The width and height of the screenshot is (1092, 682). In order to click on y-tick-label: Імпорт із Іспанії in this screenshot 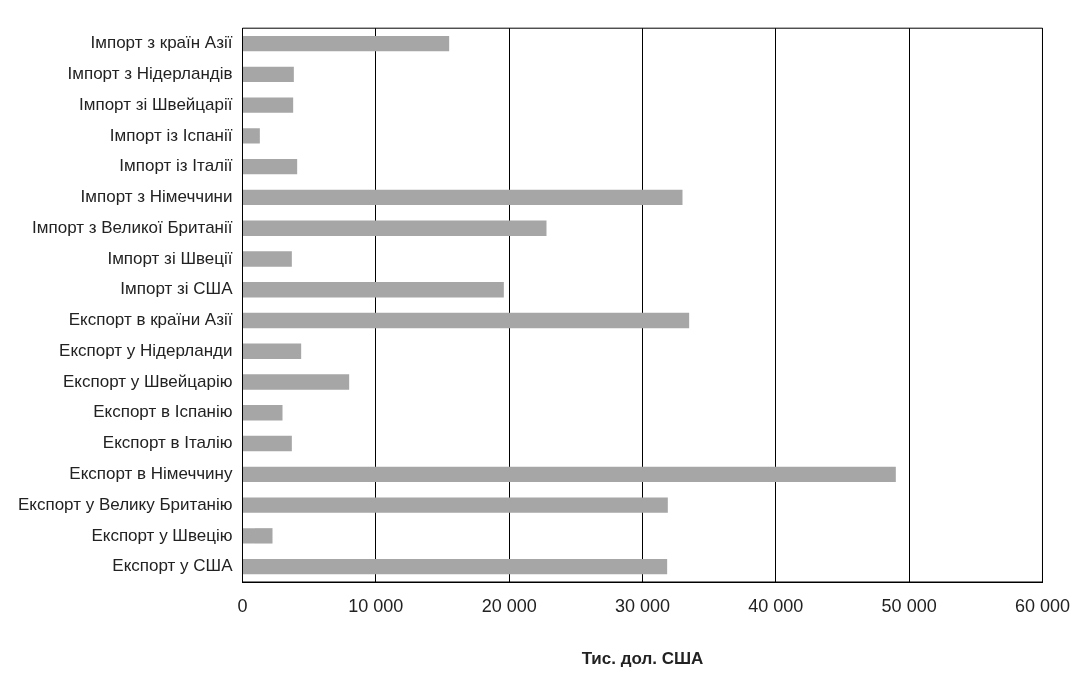, I will do `click(171, 135)`.